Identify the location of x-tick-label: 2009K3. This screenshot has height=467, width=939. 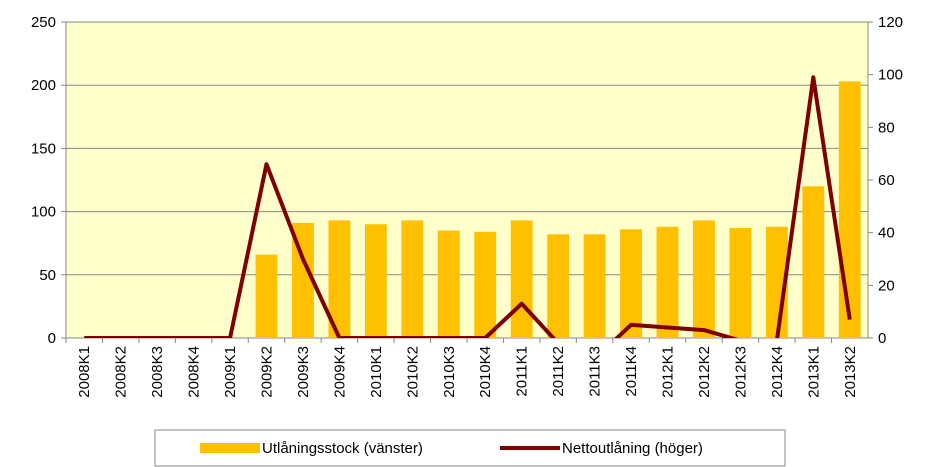
(303, 372).